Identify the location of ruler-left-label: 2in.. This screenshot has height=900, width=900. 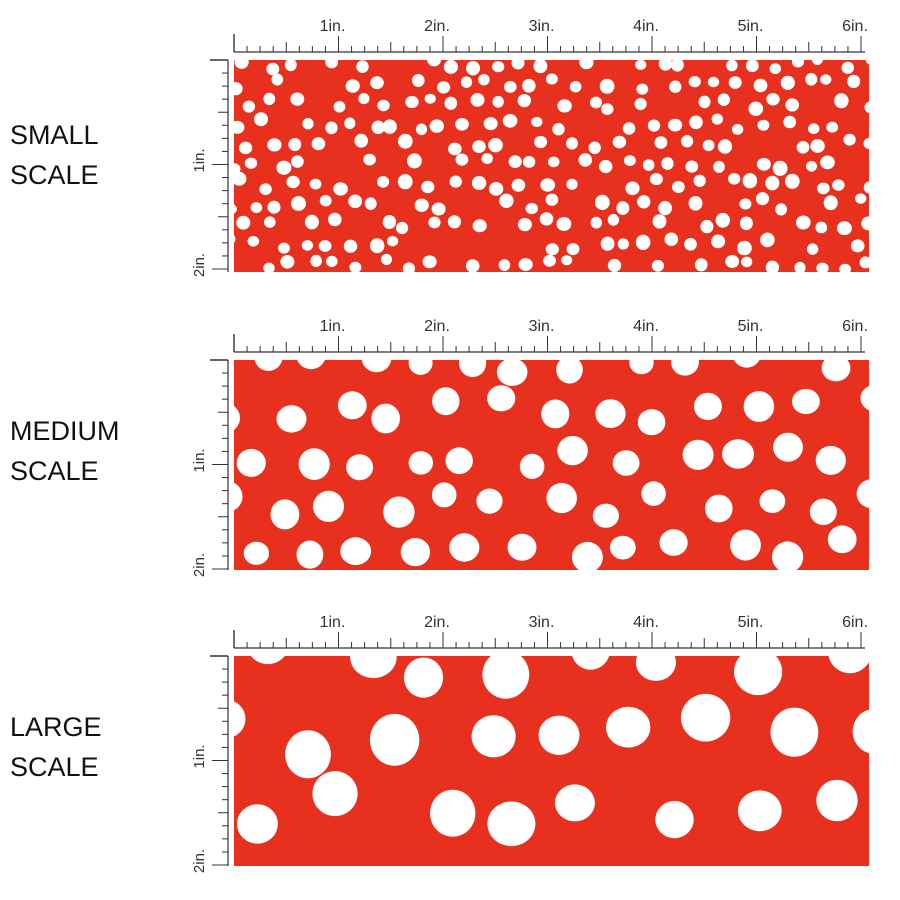
(199, 861).